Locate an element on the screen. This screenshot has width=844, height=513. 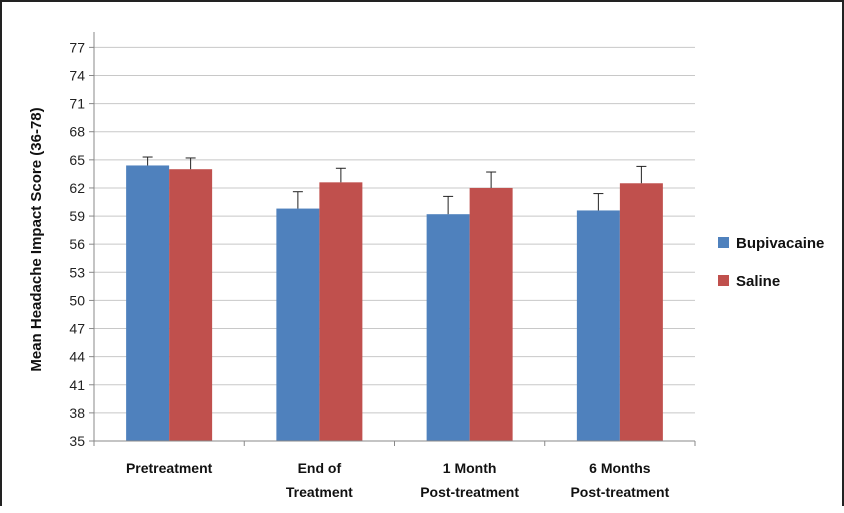
legend-swatch-bupivacaine is located at coordinates (723, 242).